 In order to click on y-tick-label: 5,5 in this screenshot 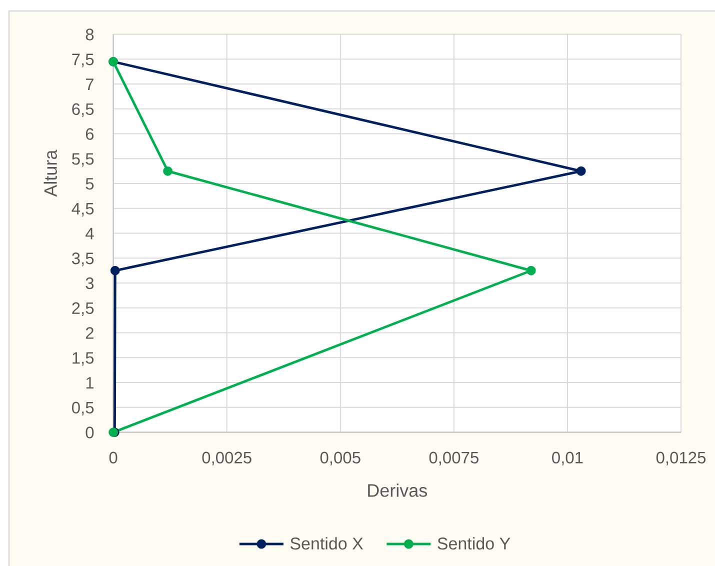, I will do `click(83, 160)`.